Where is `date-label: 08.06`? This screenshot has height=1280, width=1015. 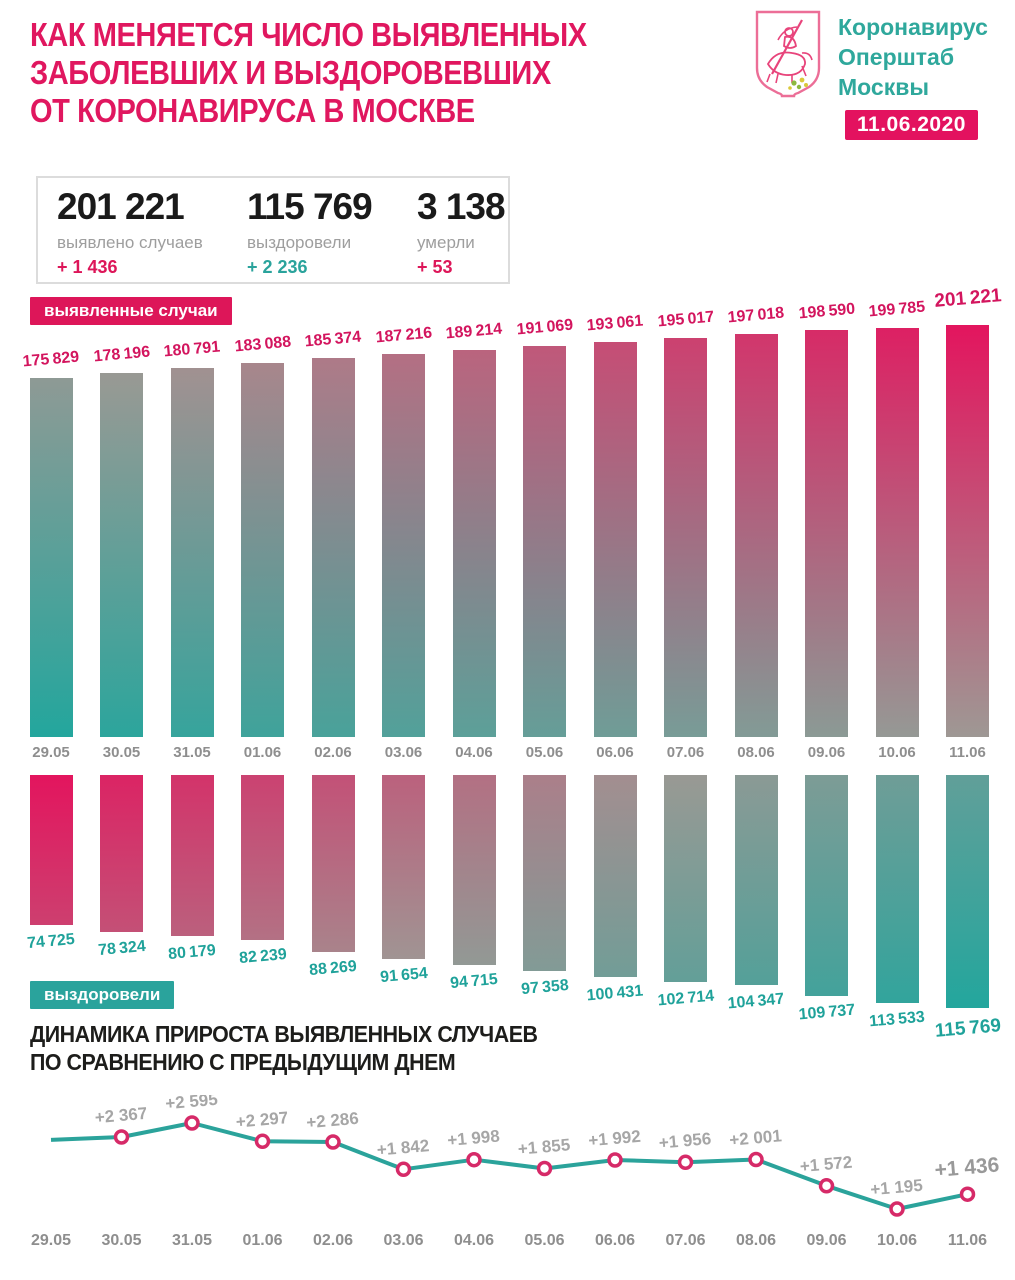 date-label: 08.06 is located at coordinates (756, 1240).